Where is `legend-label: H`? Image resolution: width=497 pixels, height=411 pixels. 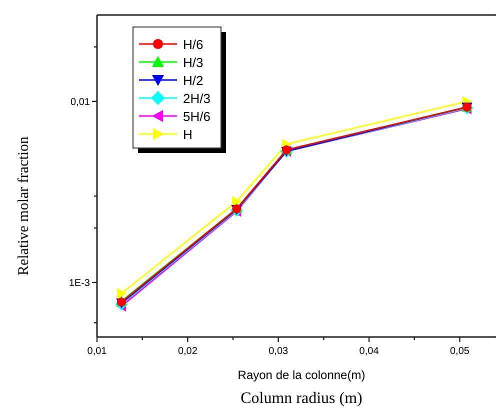
legend-label: H is located at coordinates (187, 134).